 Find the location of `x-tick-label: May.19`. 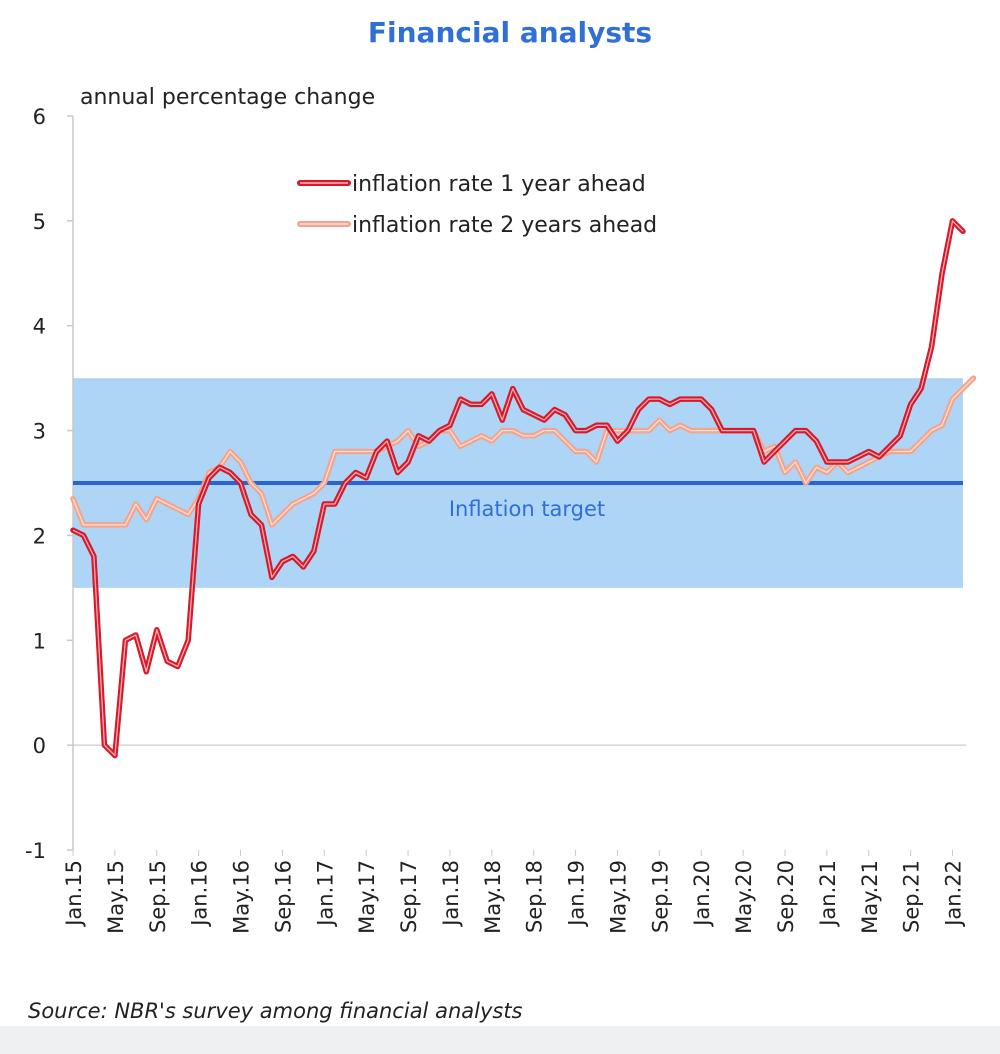

x-tick-label: May.19 is located at coordinates (619, 897).